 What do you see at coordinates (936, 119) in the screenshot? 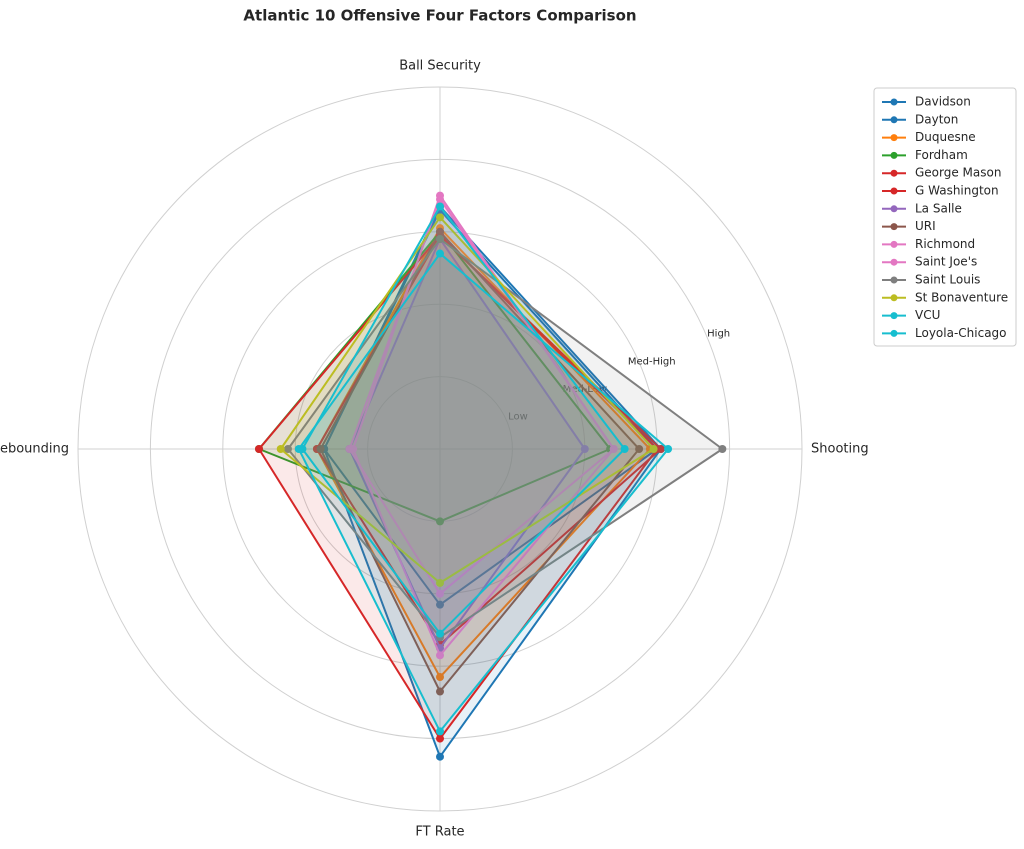
I see `legend-label: Dayton` at bounding box center [936, 119].